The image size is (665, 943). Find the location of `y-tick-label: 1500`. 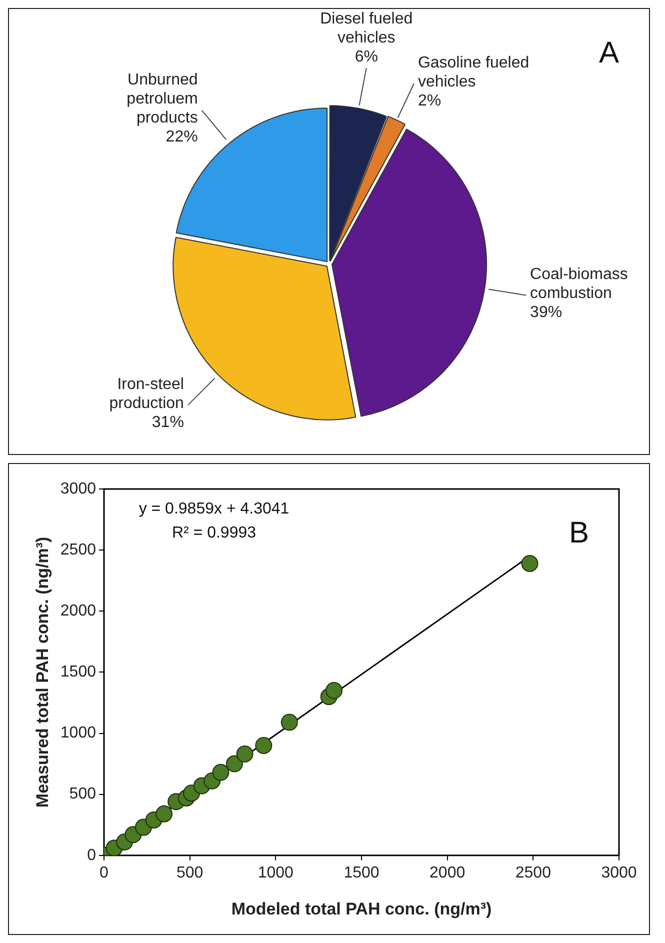

y-tick-label: 1500 is located at coordinates (78, 672).